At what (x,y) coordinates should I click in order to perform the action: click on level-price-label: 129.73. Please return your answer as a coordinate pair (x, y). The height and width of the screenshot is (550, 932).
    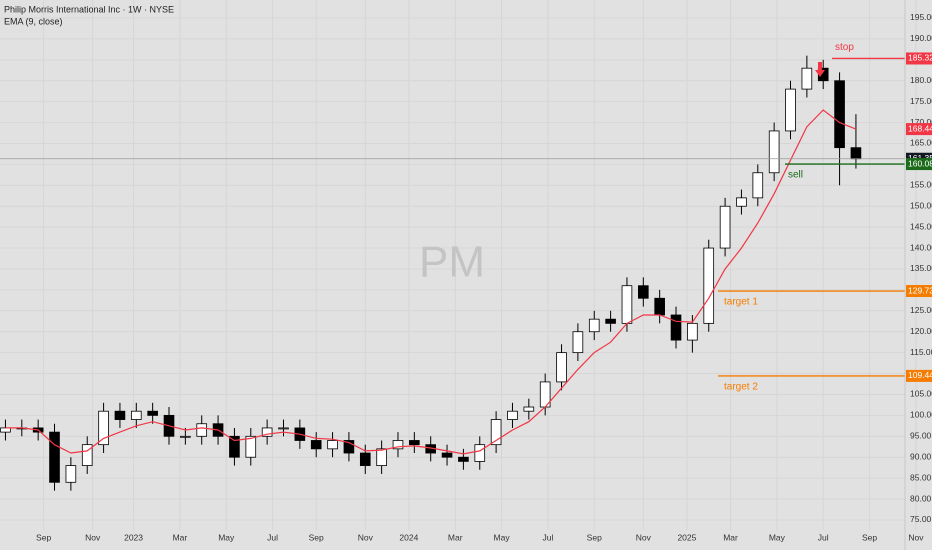
    Looking at the image, I should click on (920, 290).